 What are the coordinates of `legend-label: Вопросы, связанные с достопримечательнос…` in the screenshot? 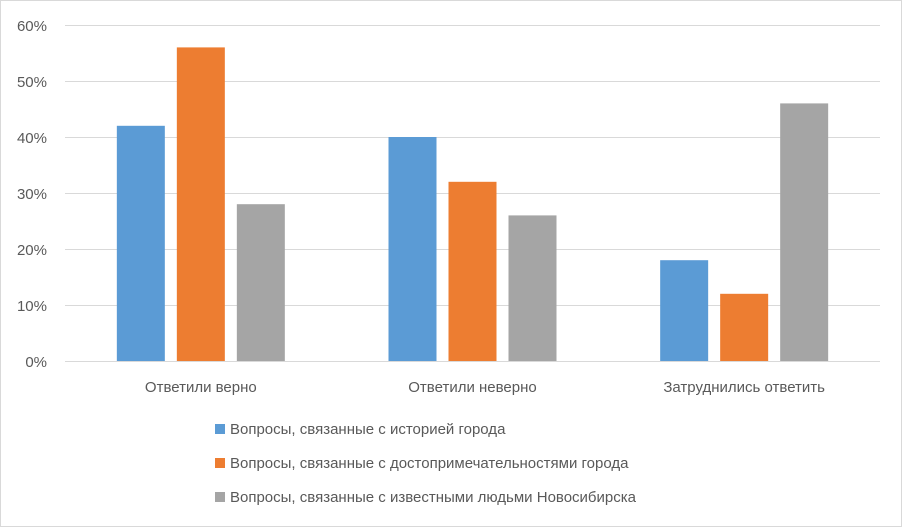 It's located at (429, 463).